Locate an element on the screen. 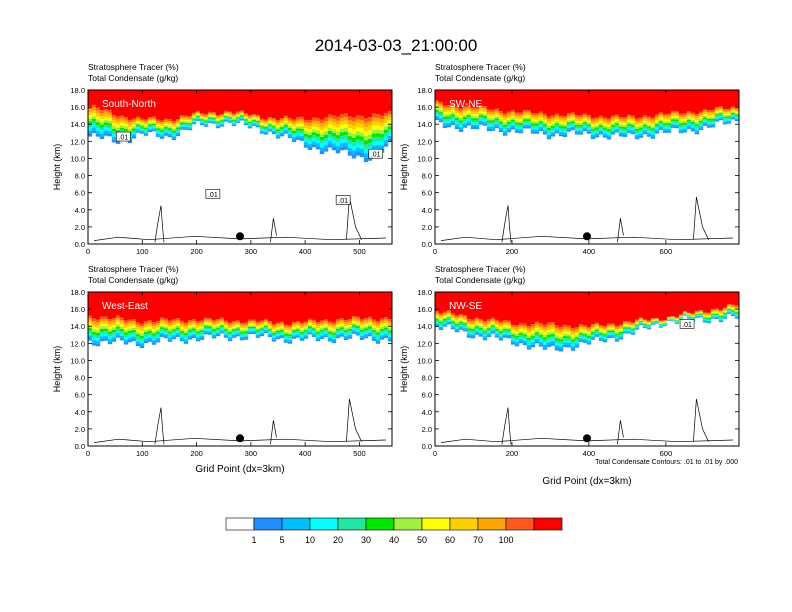  colorbar-label: 60 is located at coordinates (450, 540).